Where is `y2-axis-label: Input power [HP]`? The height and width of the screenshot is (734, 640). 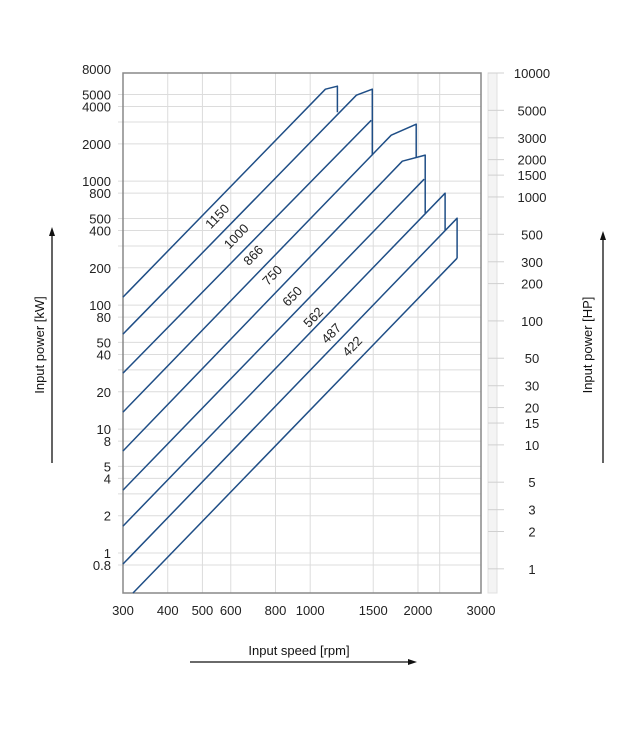 y2-axis-label: Input power [HP] is located at coordinates (587, 345).